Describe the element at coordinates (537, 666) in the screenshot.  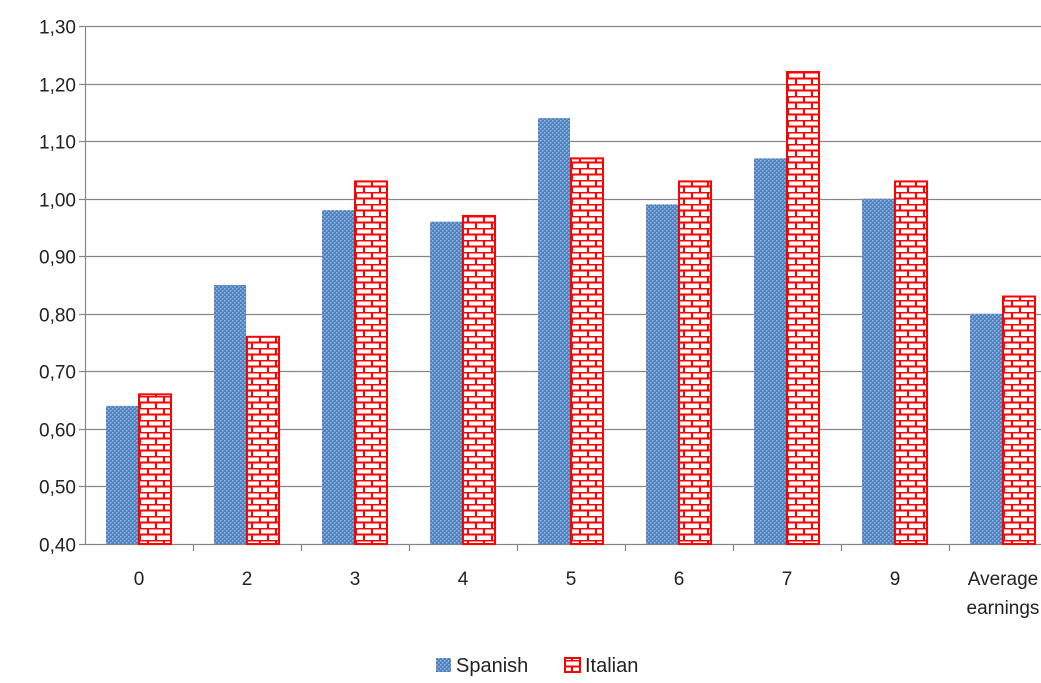
I see `legend: Spanish Italian` at that location.